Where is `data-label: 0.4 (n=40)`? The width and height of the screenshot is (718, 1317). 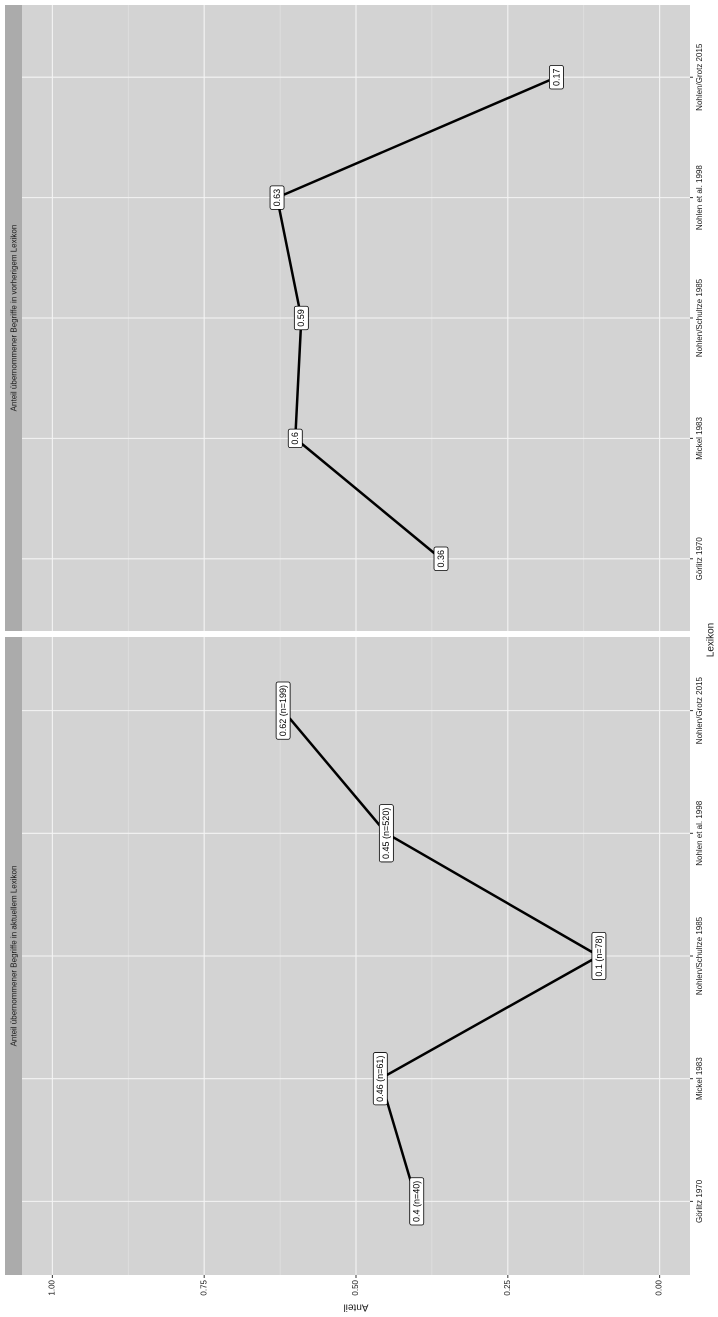
data-label: 0.4 (n=40) is located at coordinates (417, 1201).